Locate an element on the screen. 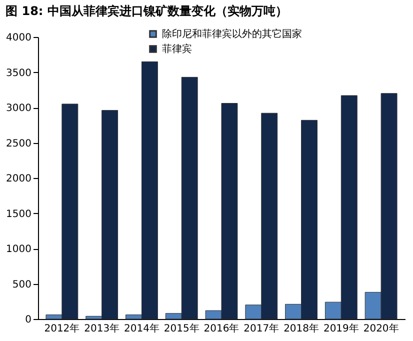 This screenshot has height=341, width=413. y-tick-label: 4000 is located at coordinates (19, 38).